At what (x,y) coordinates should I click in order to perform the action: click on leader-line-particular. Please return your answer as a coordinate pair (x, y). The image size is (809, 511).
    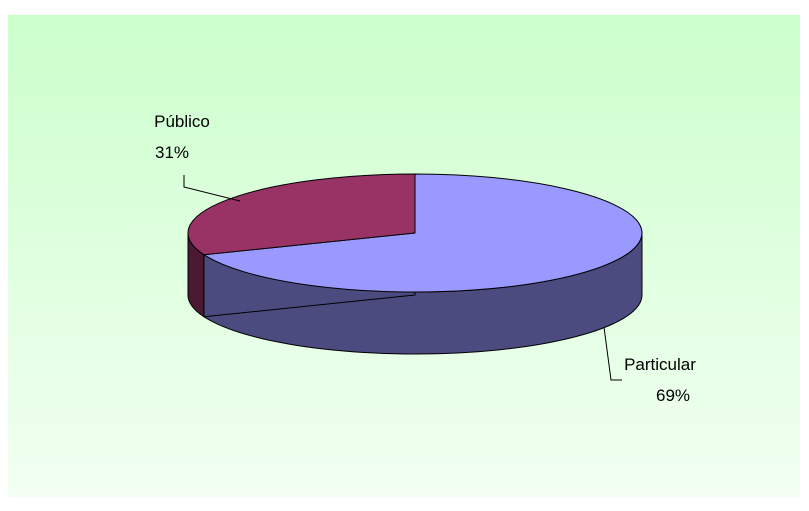
    Looking at the image, I should click on (612, 353).